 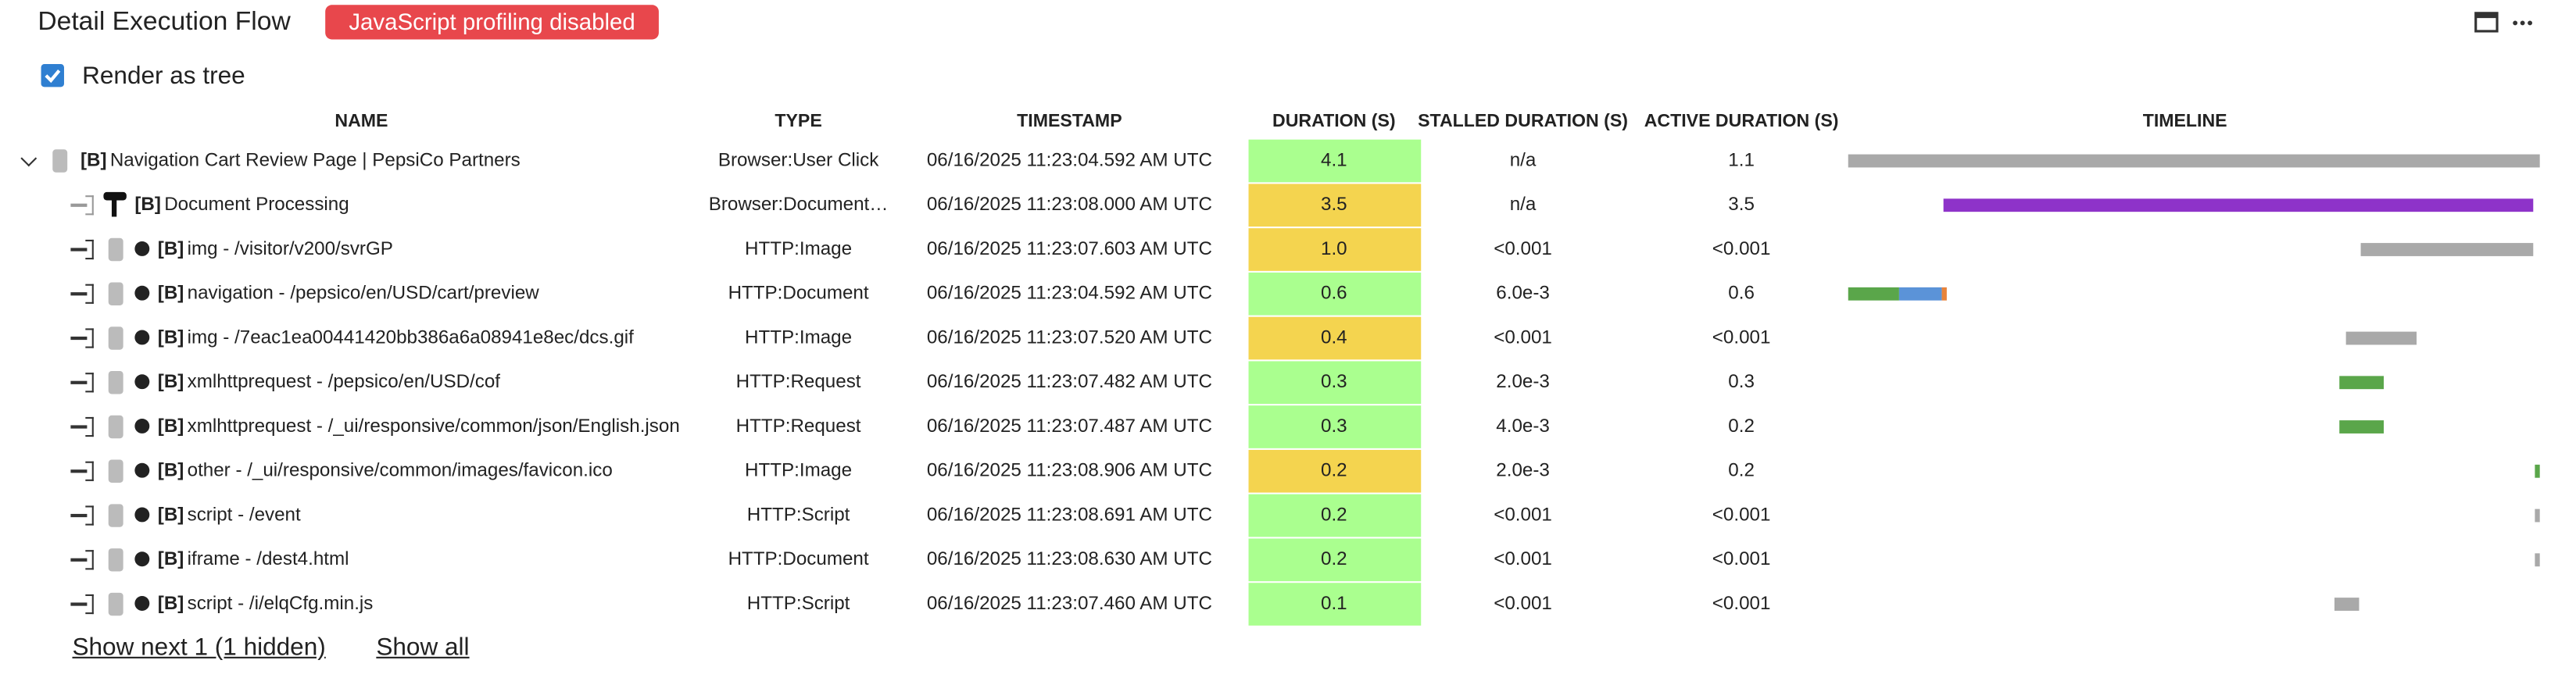 I want to click on expand-chevron, so click(x=29, y=158).